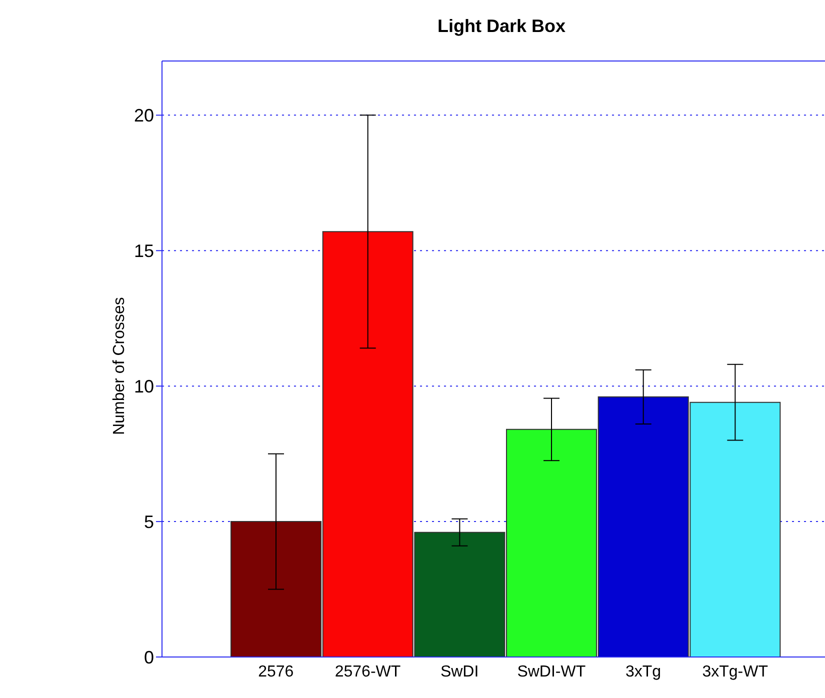 This screenshot has height=698, width=825. Describe the element at coordinates (149, 657) in the screenshot. I see `y-tick-label: 0` at that location.